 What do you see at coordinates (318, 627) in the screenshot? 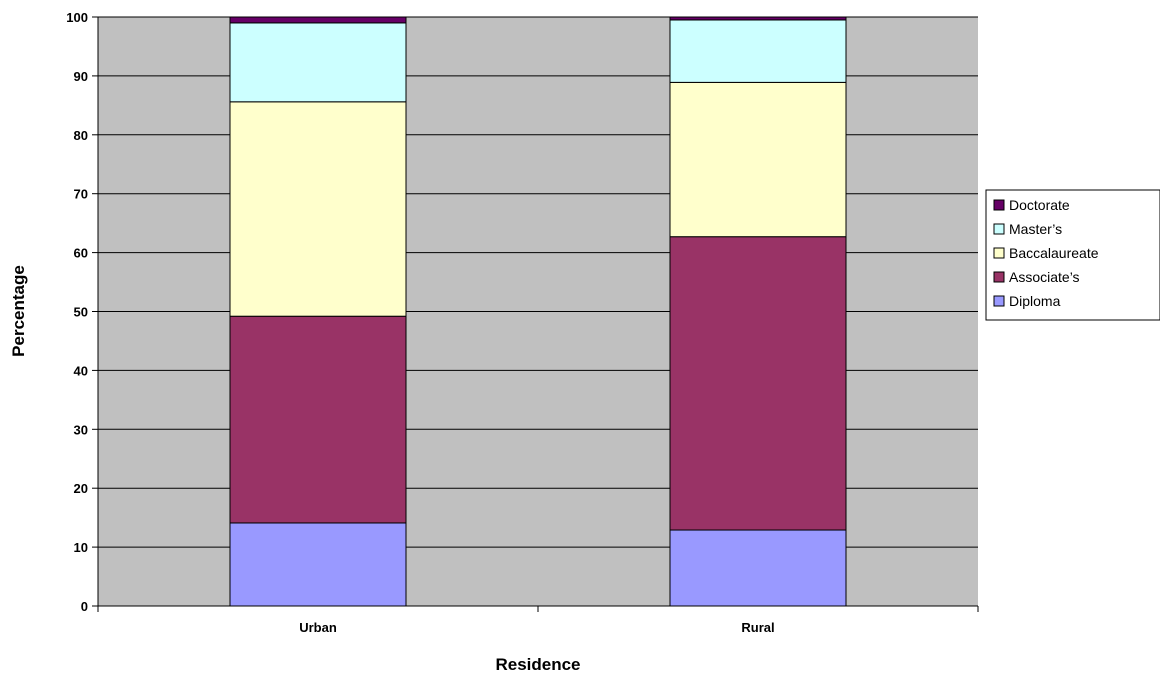
I see `x-tick-label: Urban` at bounding box center [318, 627].